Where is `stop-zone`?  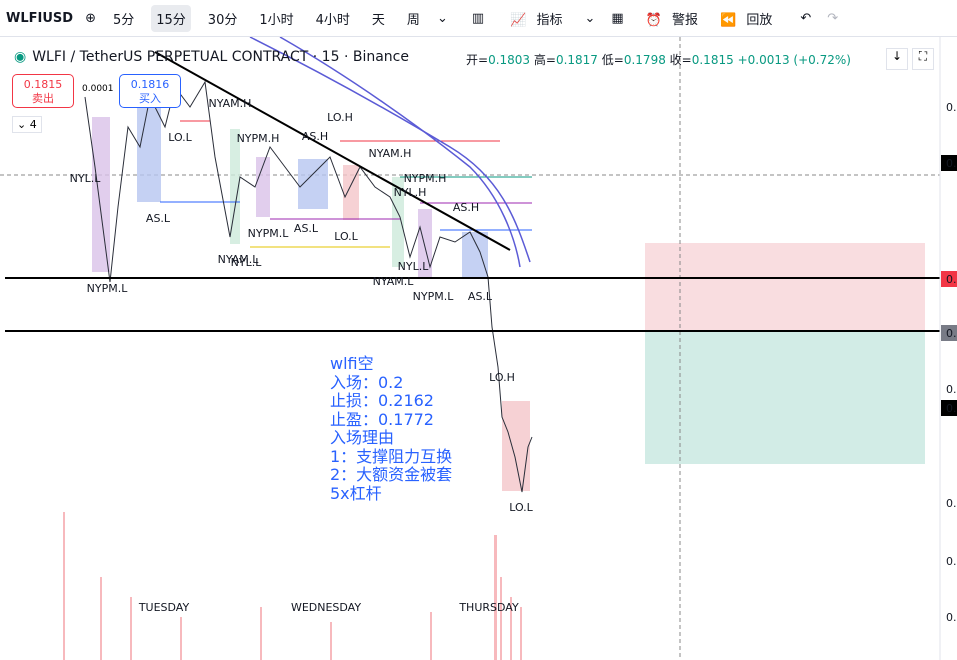
stop-zone is located at coordinates (785, 287).